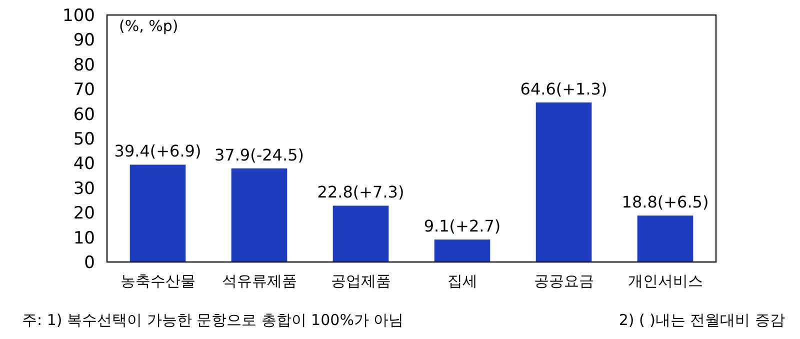  I want to click on y-tick-label: 80, so click(84, 65).